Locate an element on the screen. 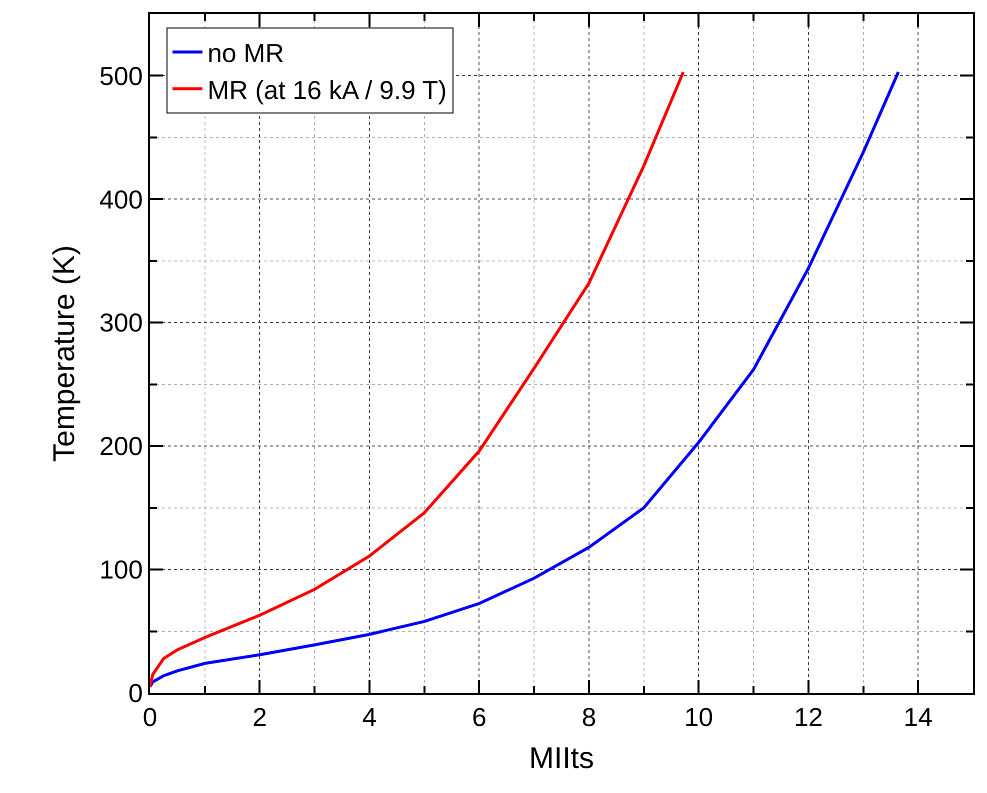 Image resolution: width=987 pixels, height=793 pixels. x-tick-label: 4 is located at coordinates (369, 717).